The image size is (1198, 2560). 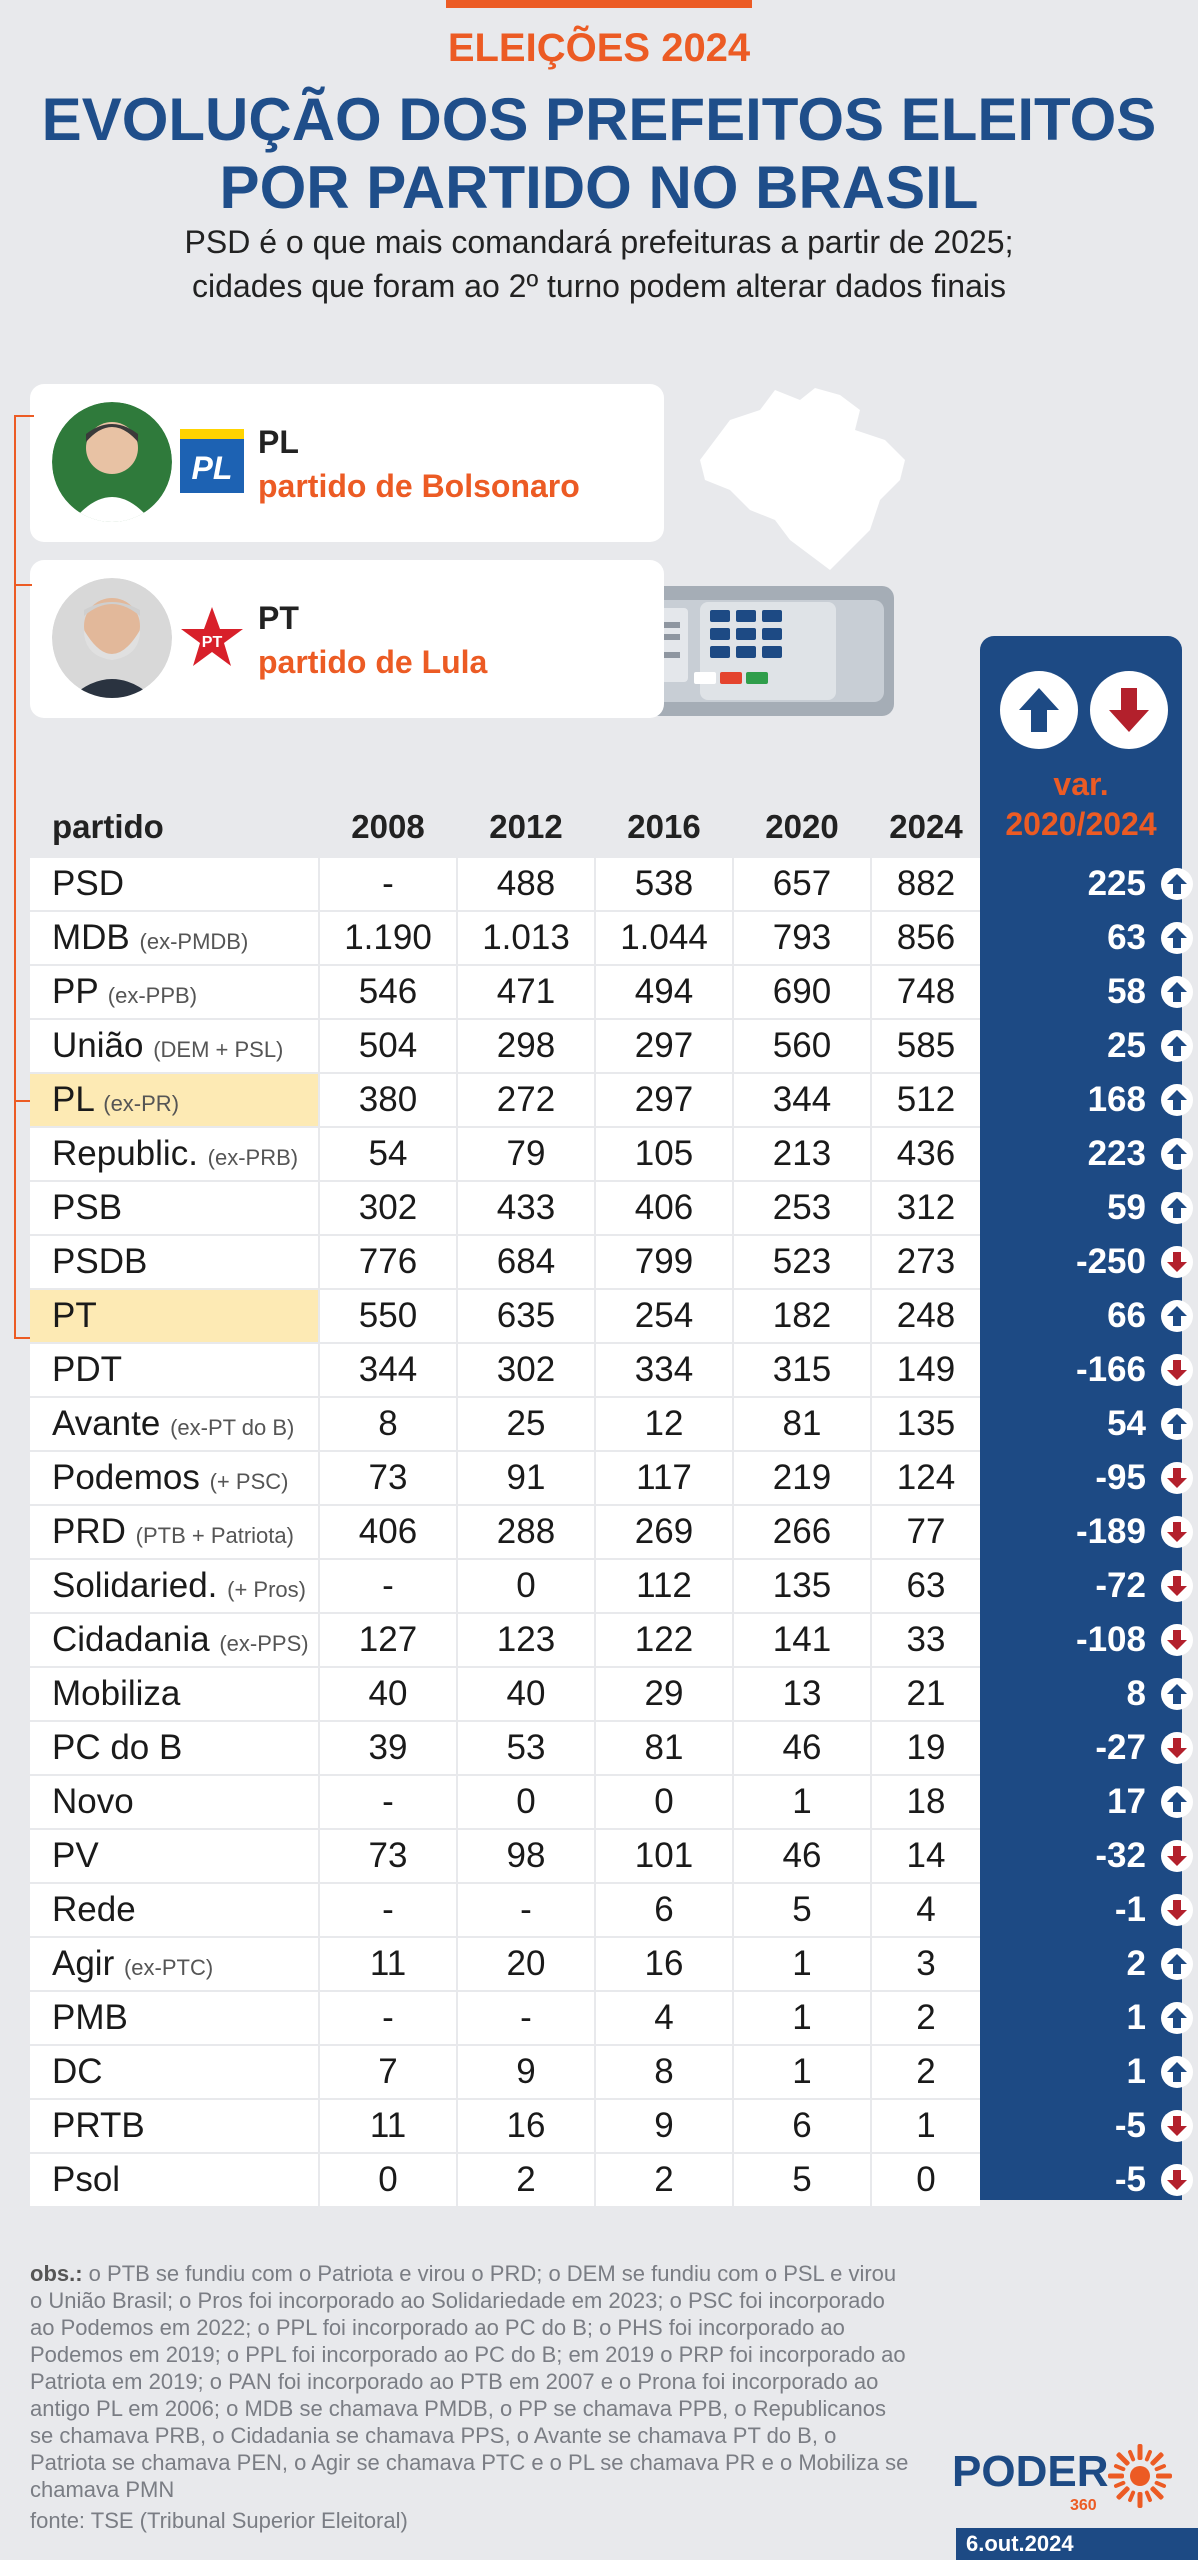 What do you see at coordinates (126, 1477) in the screenshot?
I see `party-name: Podemos` at bounding box center [126, 1477].